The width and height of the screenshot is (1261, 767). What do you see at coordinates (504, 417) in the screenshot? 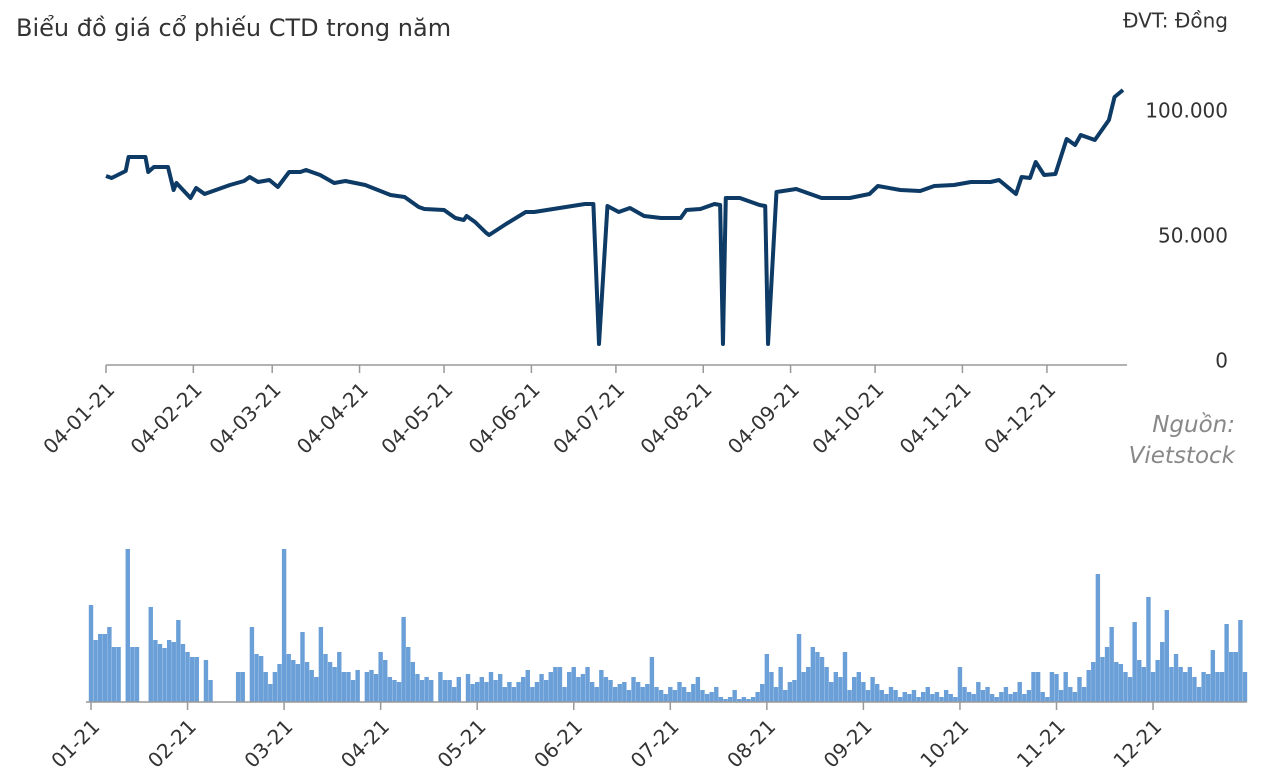
I see `x-tick-label: 04-06-21` at bounding box center [504, 417].